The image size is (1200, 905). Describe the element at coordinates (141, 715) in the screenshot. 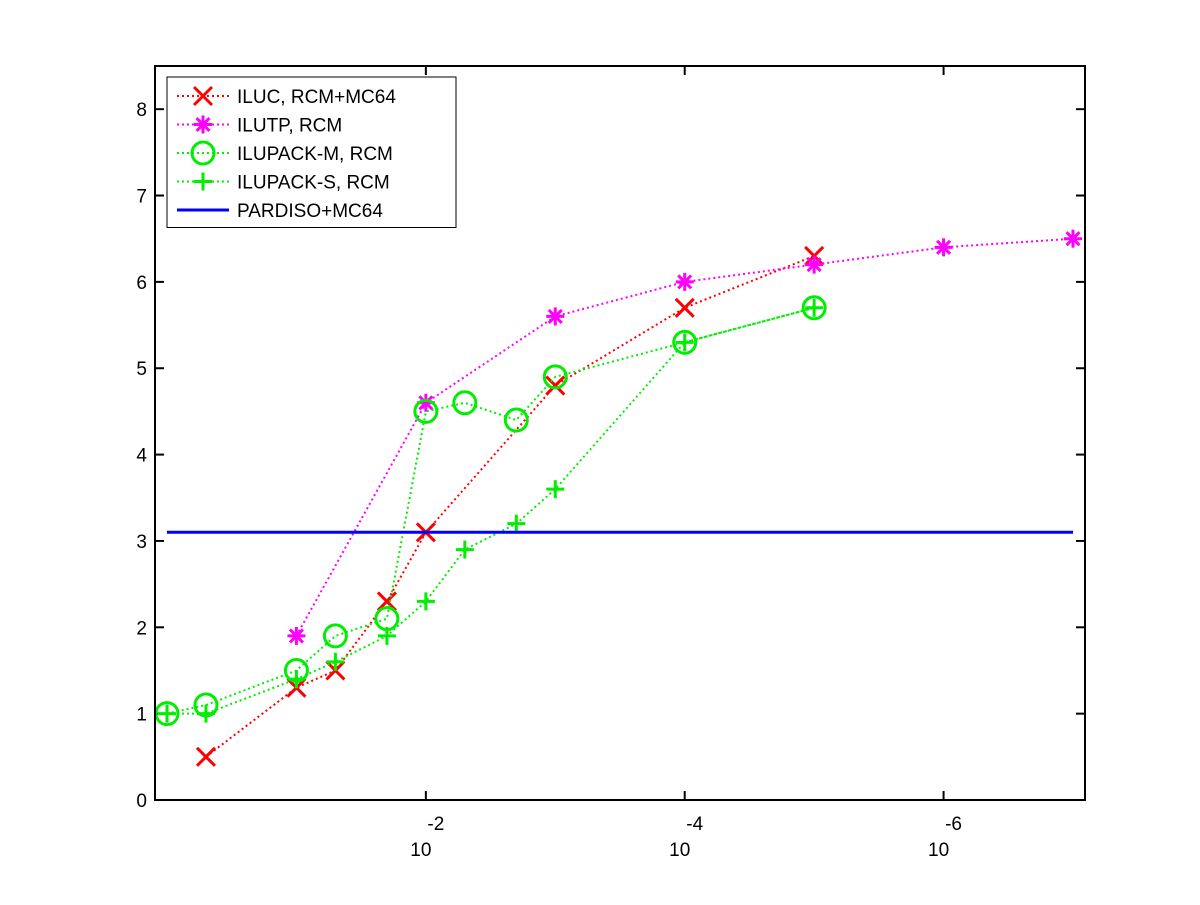

I see `y-tick-label: 1` at that location.